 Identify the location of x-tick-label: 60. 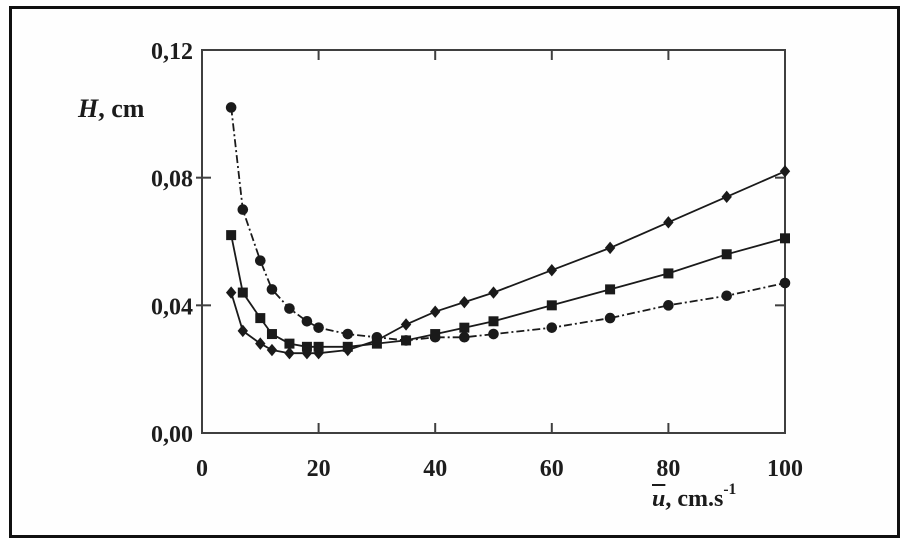
(552, 469).